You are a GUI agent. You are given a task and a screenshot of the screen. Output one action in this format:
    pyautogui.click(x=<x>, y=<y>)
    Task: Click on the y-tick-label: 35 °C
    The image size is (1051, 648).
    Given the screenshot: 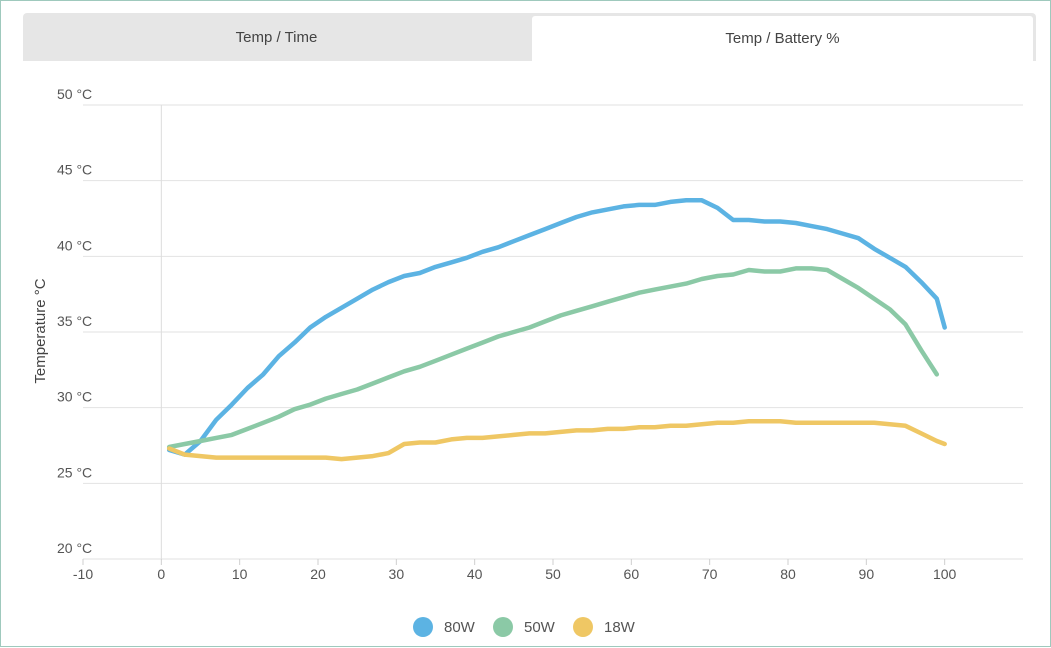 What is the action you would take?
    pyautogui.click(x=74, y=321)
    